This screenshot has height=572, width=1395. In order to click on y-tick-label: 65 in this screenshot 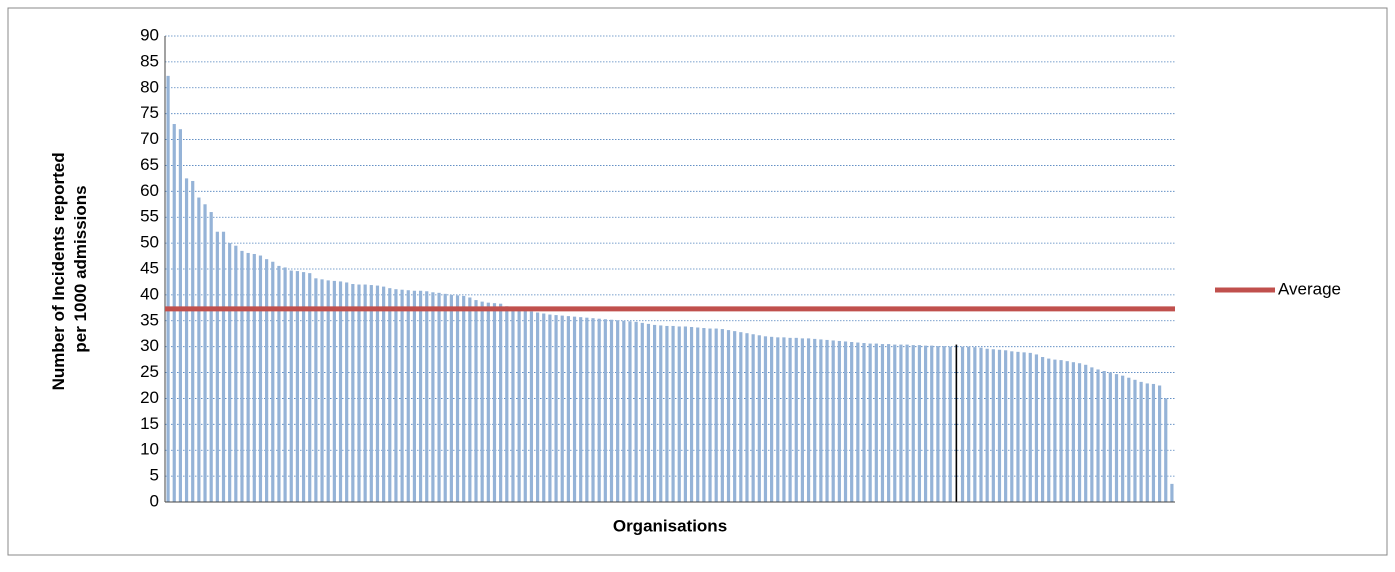, I will do `click(149, 164)`.